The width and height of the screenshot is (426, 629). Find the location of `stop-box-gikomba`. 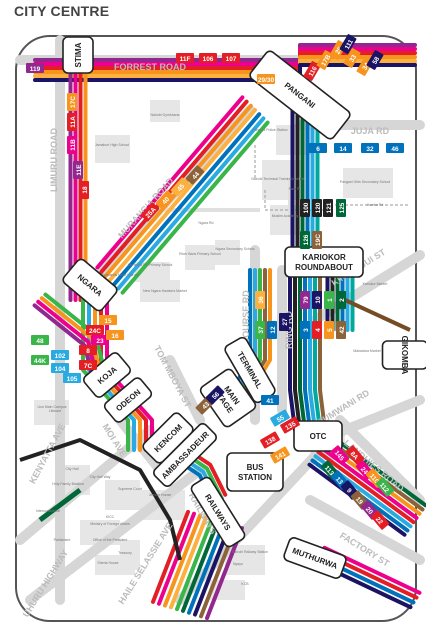

stop-box-gikomba is located at coordinates (403, 355).